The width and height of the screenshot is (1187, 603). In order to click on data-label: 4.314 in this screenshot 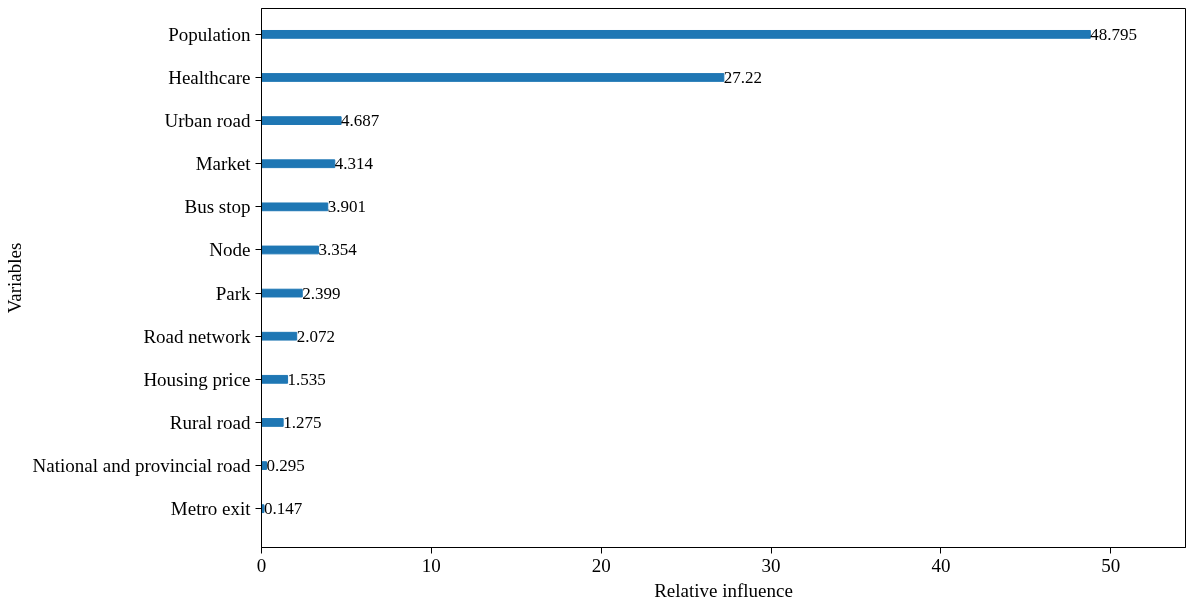, I will do `click(354, 164)`.